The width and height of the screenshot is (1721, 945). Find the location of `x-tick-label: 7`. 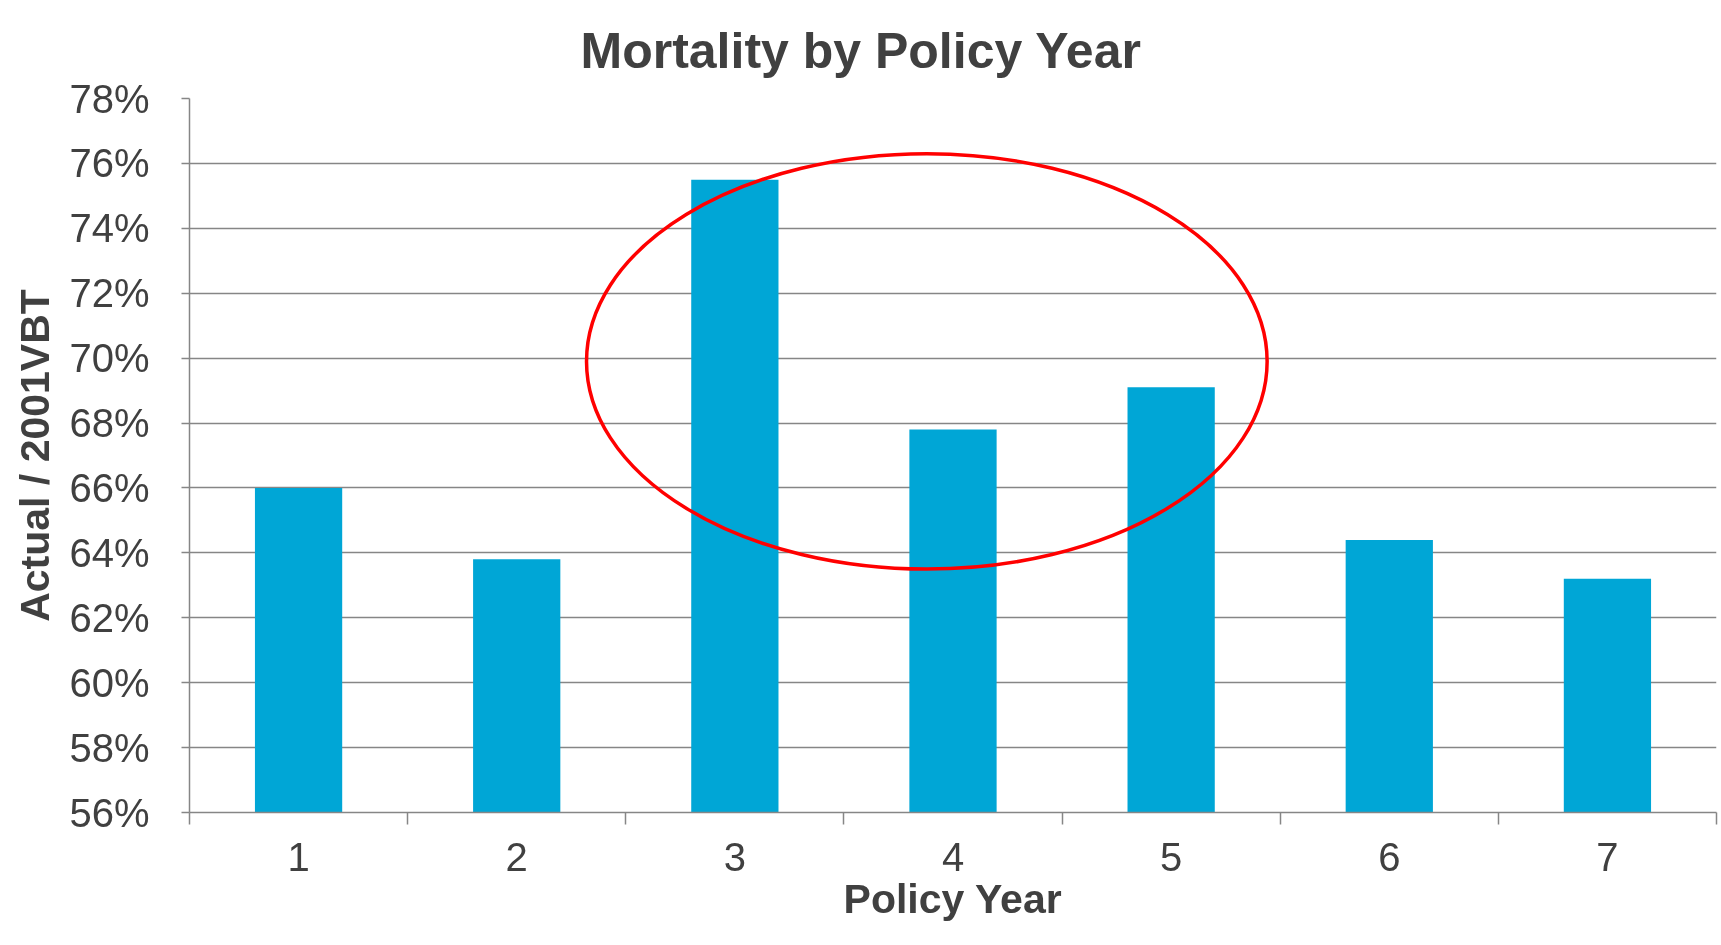

x-tick-label: 7 is located at coordinates (1607, 856).